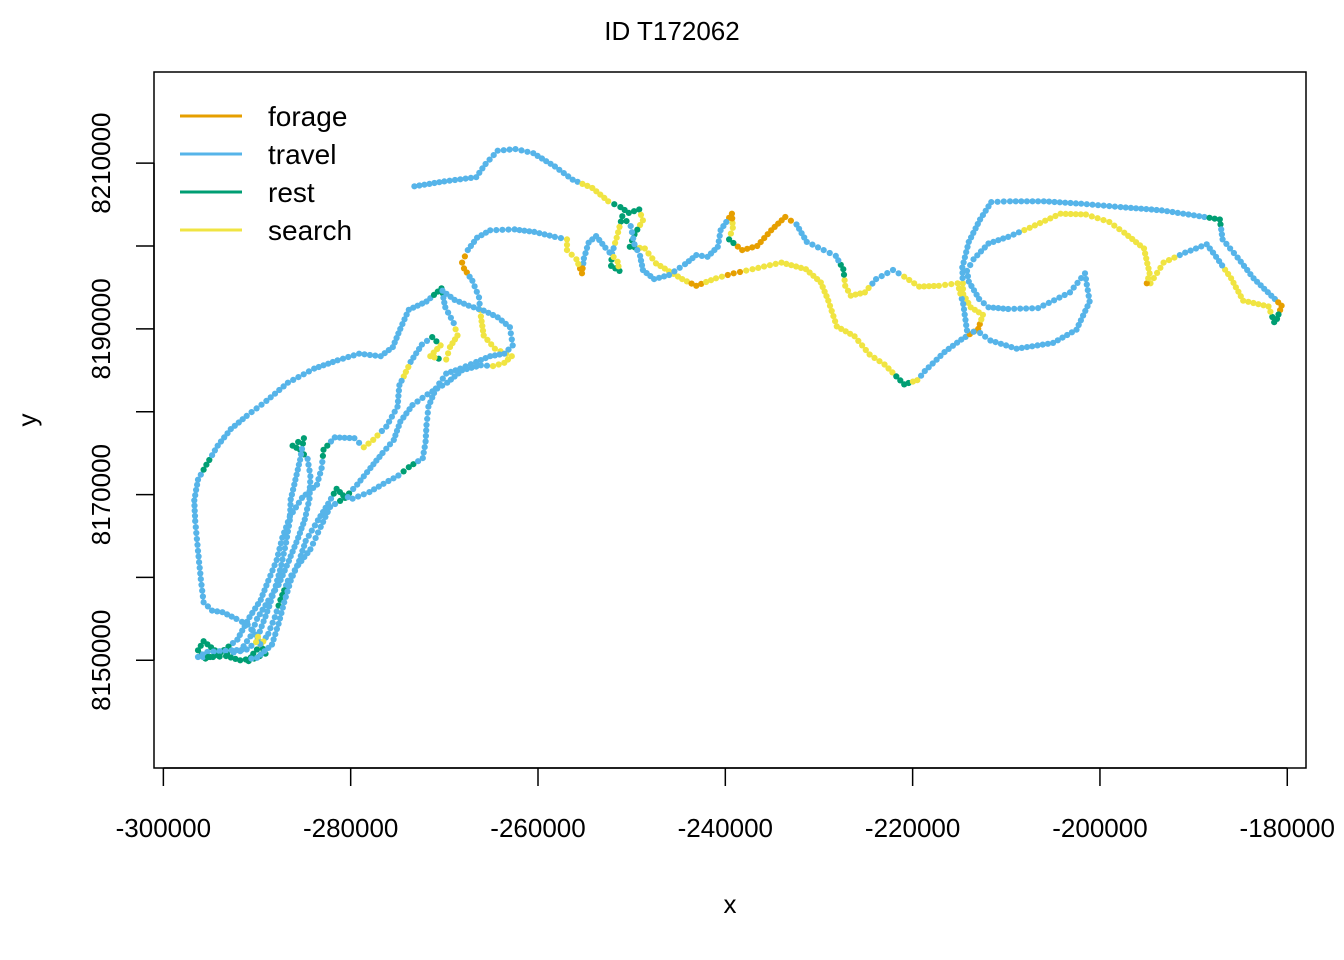 The width and height of the screenshot is (1344, 960). Describe the element at coordinates (266, 173) in the screenshot. I see `legend: forage travel rest search` at that location.